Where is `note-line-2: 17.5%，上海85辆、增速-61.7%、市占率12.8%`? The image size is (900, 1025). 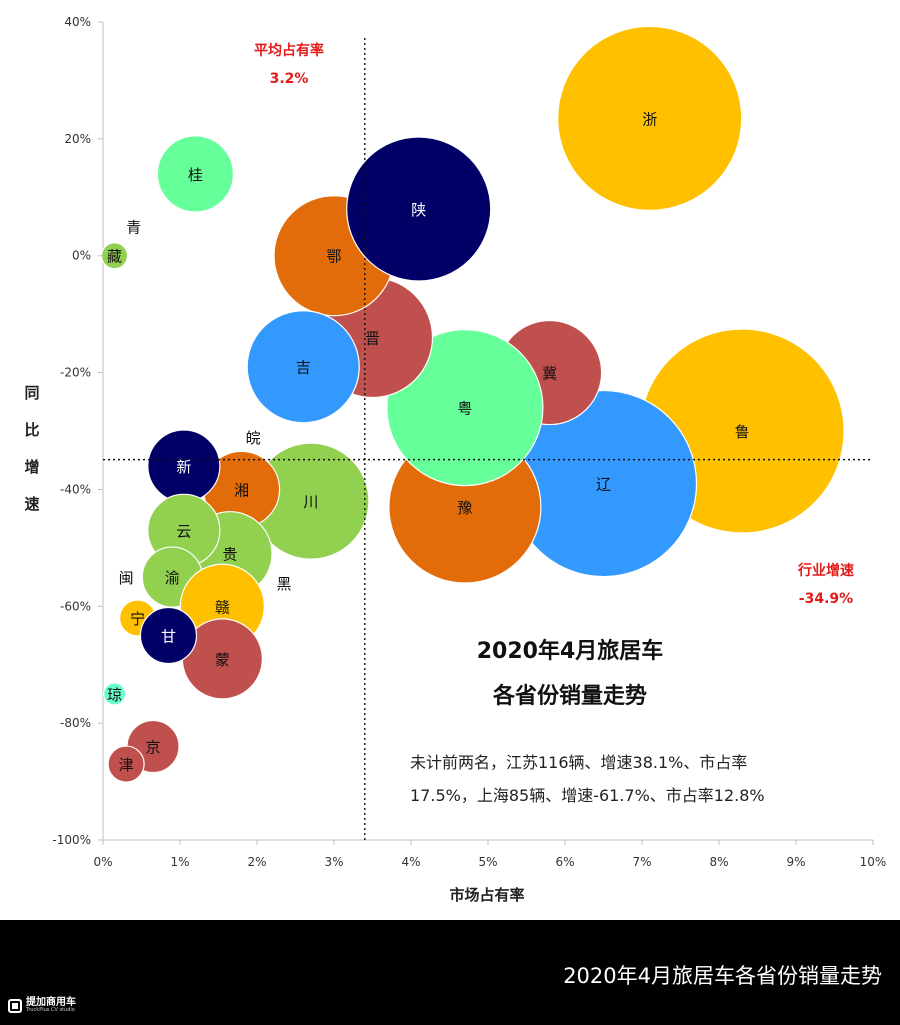 note-line-2: 17.5%，上海85辆、增速-61.7%、市占率12.8% is located at coordinates (587, 795).